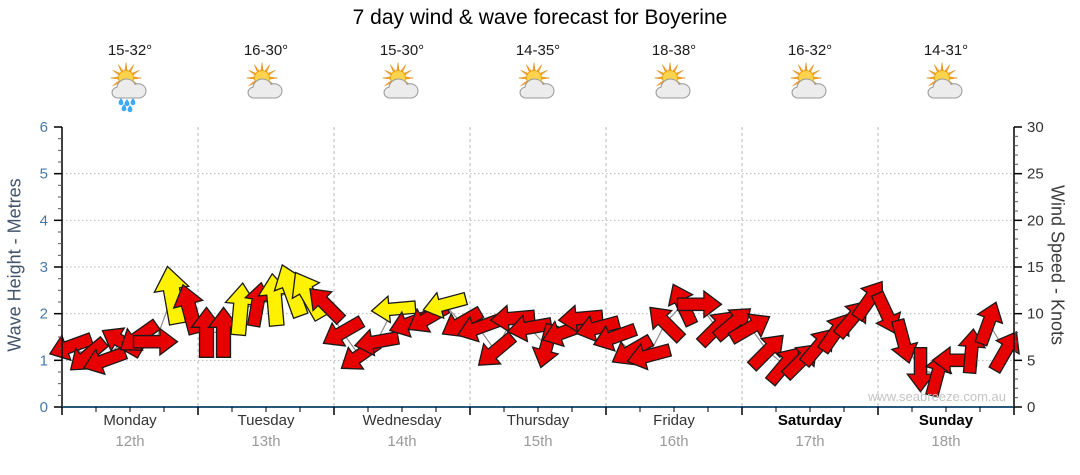 The width and height of the screenshot is (1080, 475). Describe the element at coordinates (130, 420) in the screenshot. I see `day-name-label: Monday` at that location.